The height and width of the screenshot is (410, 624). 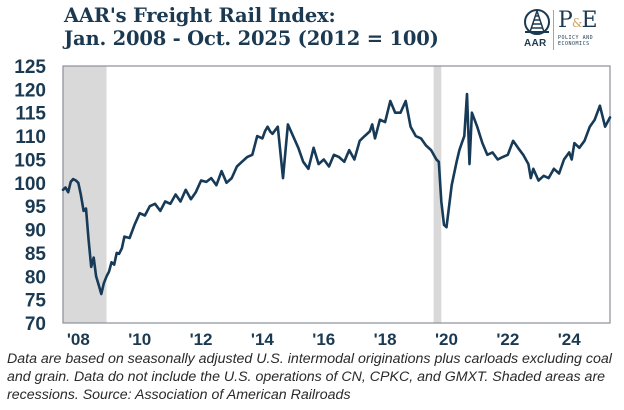 I want to click on aar-rail-icon, so click(x=537, y=22).